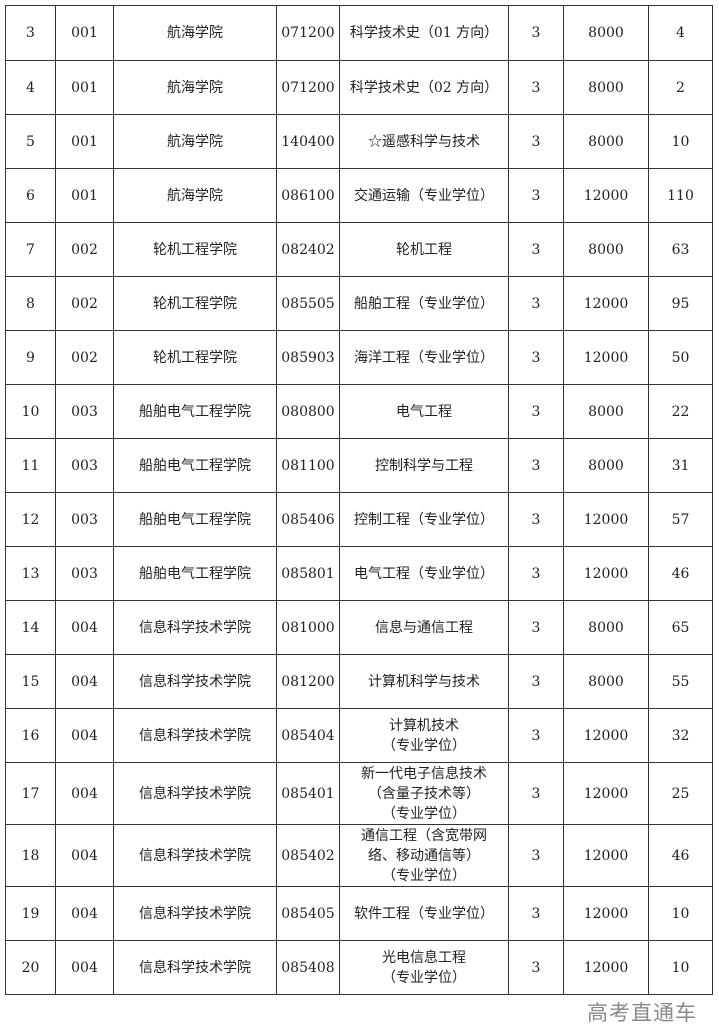 Image resolution: width=719 pixels, height=1031 pixels. Describe the element at coordinates (30, 573) in the screenshot. I see `cell-index: 13` at that location.